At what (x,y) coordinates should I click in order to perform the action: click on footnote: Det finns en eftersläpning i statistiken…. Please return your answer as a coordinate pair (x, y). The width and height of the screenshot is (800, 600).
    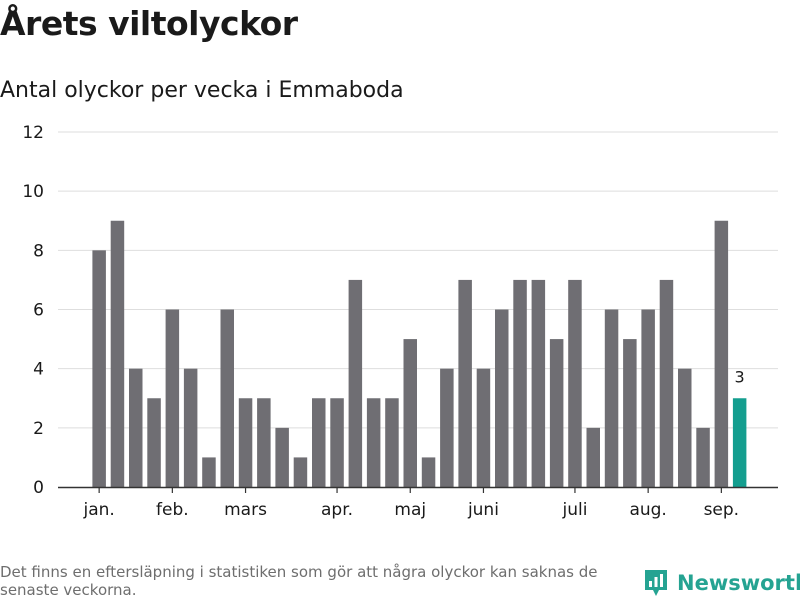
    Looking at the image, I should click on (299, 581).